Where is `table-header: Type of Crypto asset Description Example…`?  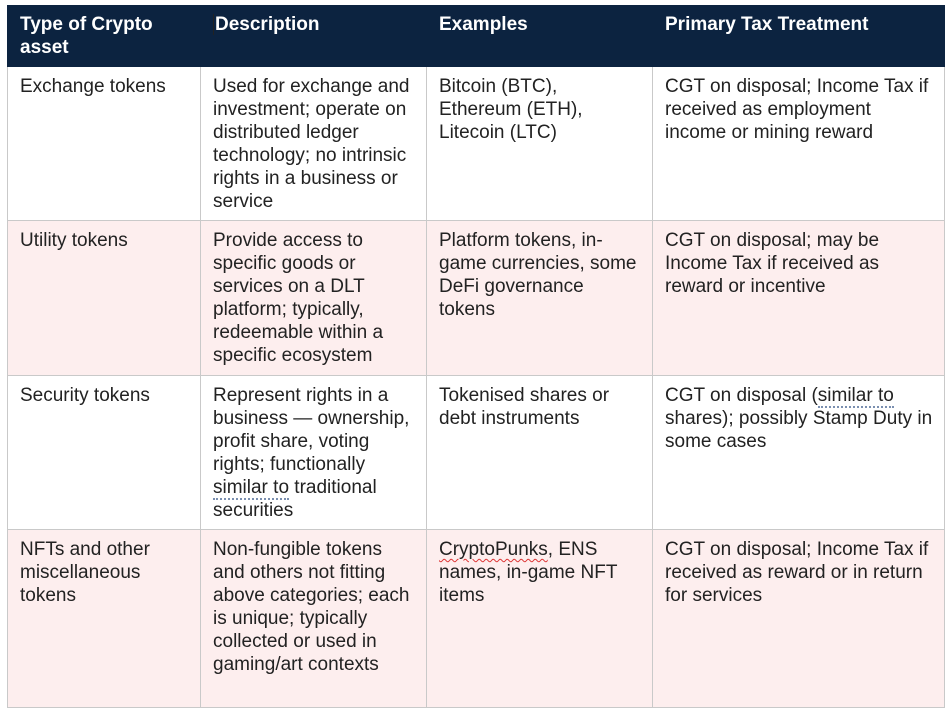
table-header: Type of Crypto asset Description Example… is located at coordinates (476, 36).